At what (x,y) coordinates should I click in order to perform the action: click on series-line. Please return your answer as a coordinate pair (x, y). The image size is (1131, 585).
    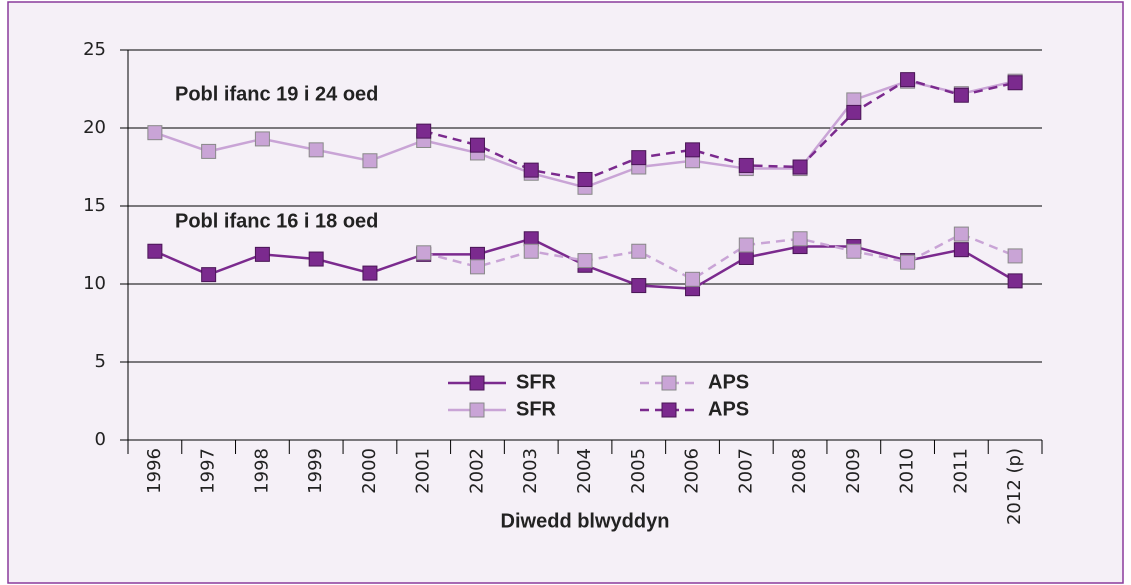
    Looking at the image, I should click on (719, 129).